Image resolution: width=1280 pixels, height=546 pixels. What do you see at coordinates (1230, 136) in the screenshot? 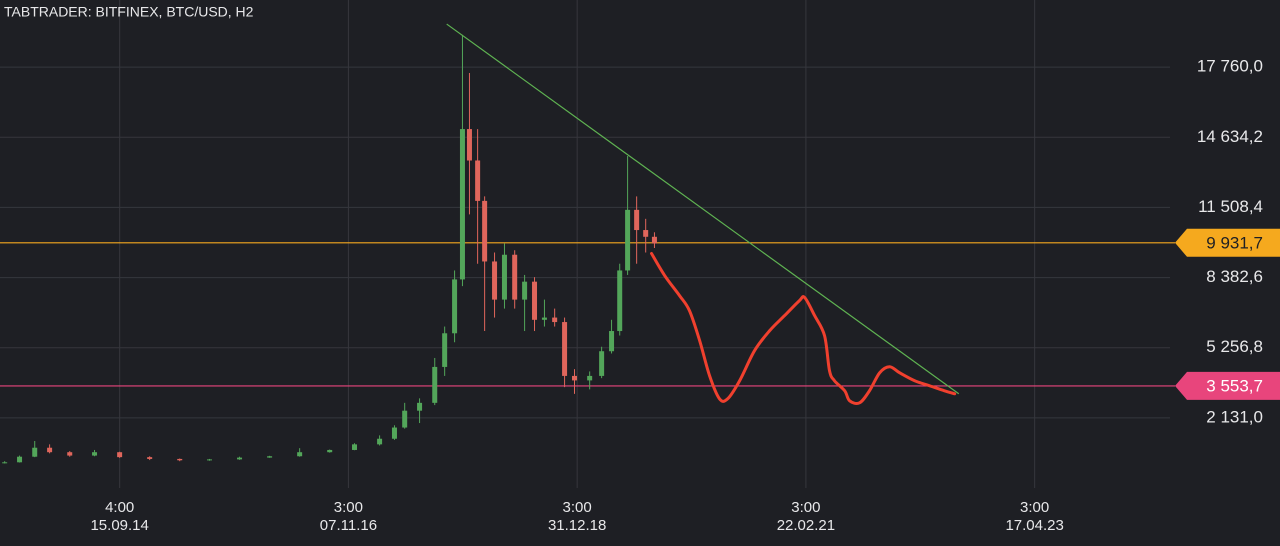
I see `y-tick-label: 14 634,2` at bounding box center [1230, 136].